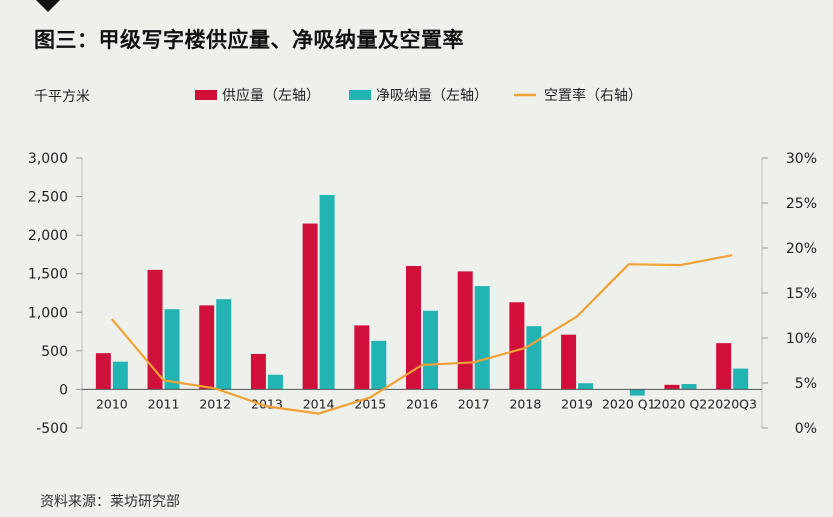  What do you see at coordinates (525, 403) in the screenshot?
I see `x-category-label: 2018` at bounding box center [525, 403].